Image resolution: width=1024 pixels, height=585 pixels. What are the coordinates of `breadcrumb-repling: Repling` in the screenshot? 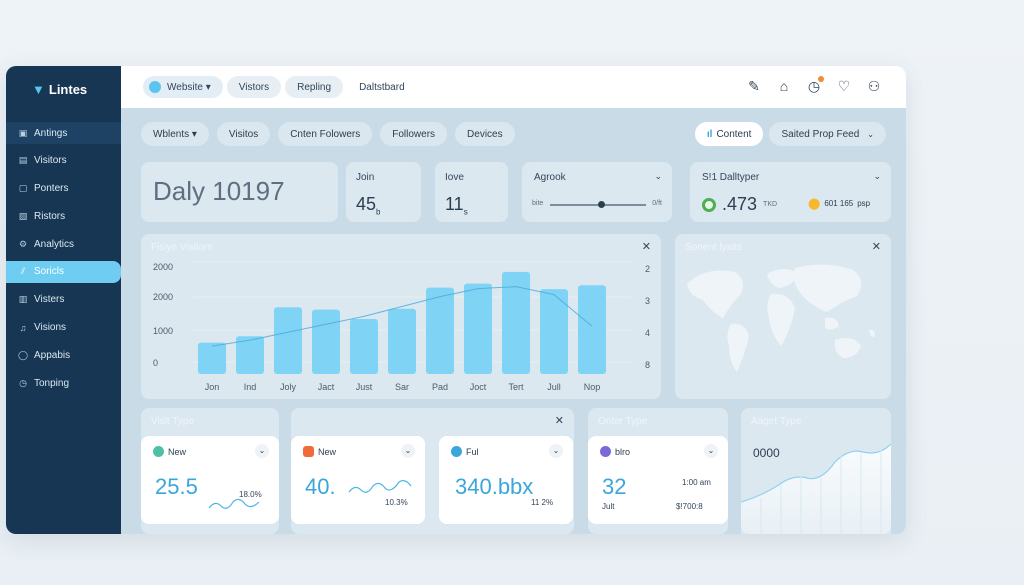 It's located at (314, 87).